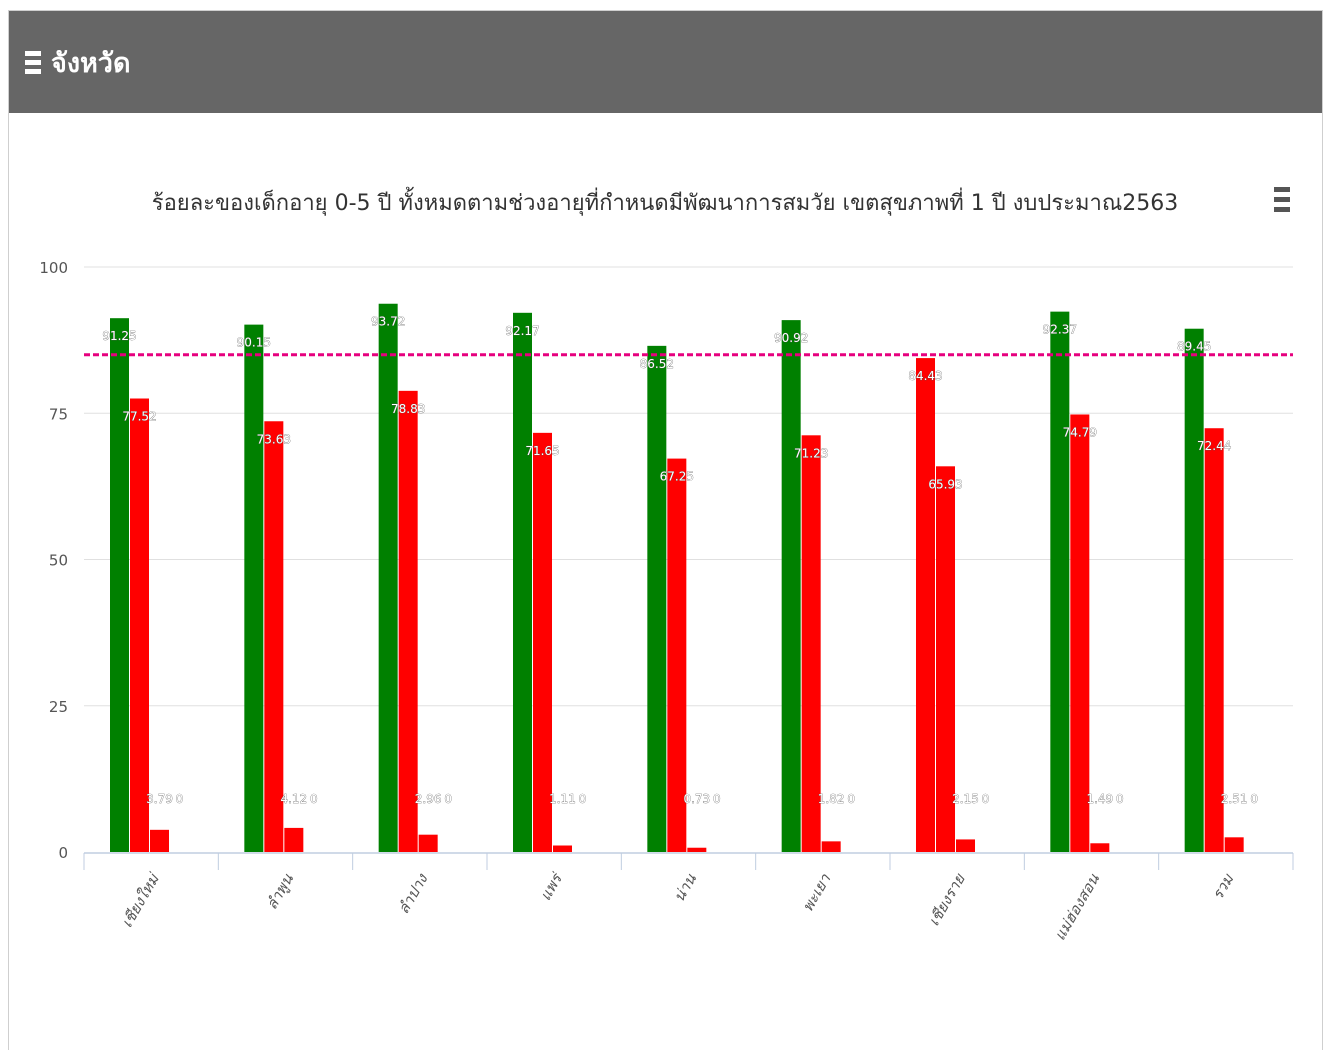 The image size is (1329, 1050). Describe the element at coordinates (947, 899) in the screenshot. I see `x-tick-label: เชียงราย` at that location.